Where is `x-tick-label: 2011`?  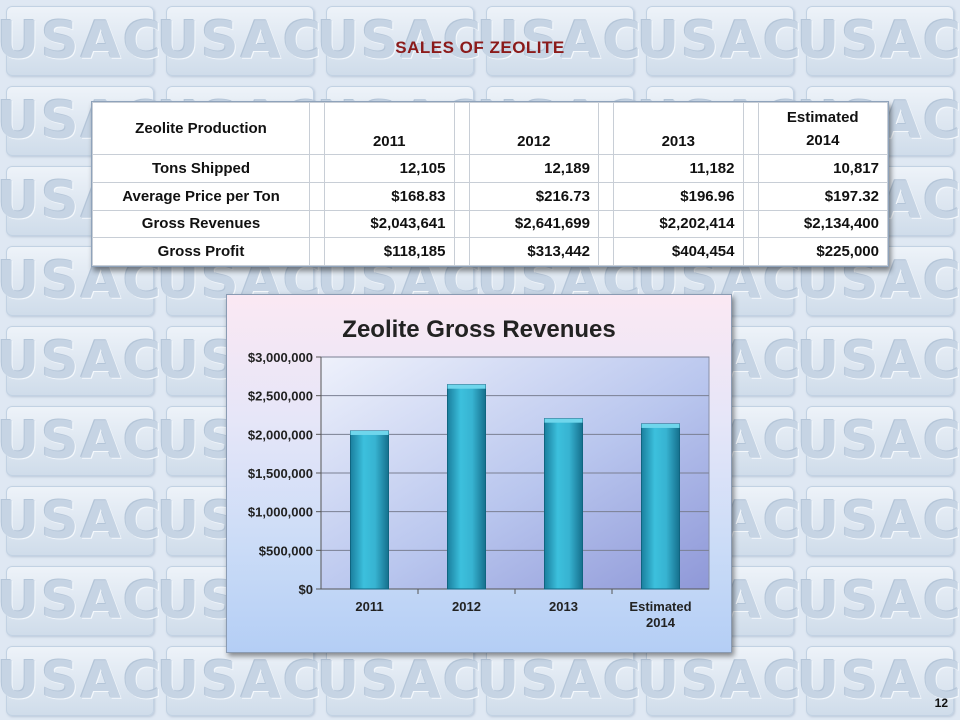
x-tick-label: 2011 is located at coordinates (369, 606).